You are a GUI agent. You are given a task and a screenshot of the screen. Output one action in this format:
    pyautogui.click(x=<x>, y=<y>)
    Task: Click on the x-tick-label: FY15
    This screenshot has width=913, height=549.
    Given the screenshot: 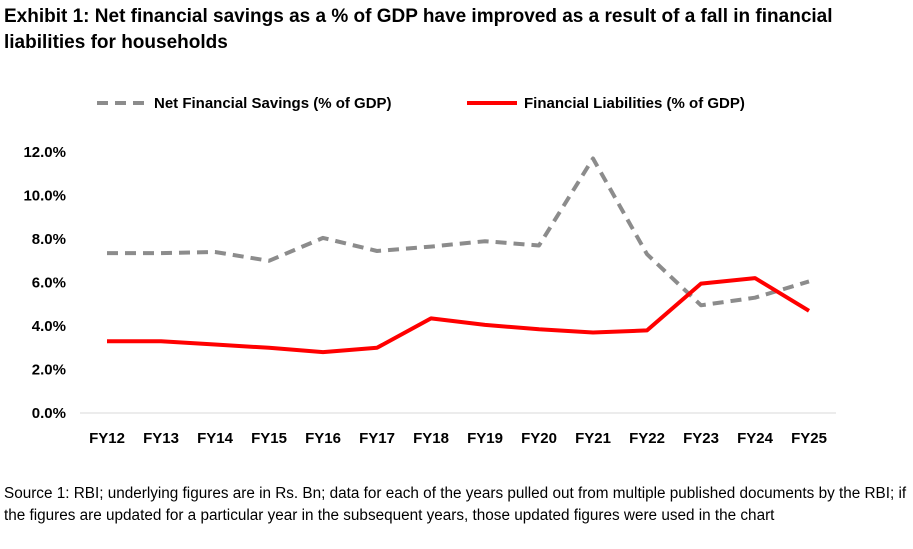 What is the action you would take?
    pyautogui.click(x=269, y=438)
    